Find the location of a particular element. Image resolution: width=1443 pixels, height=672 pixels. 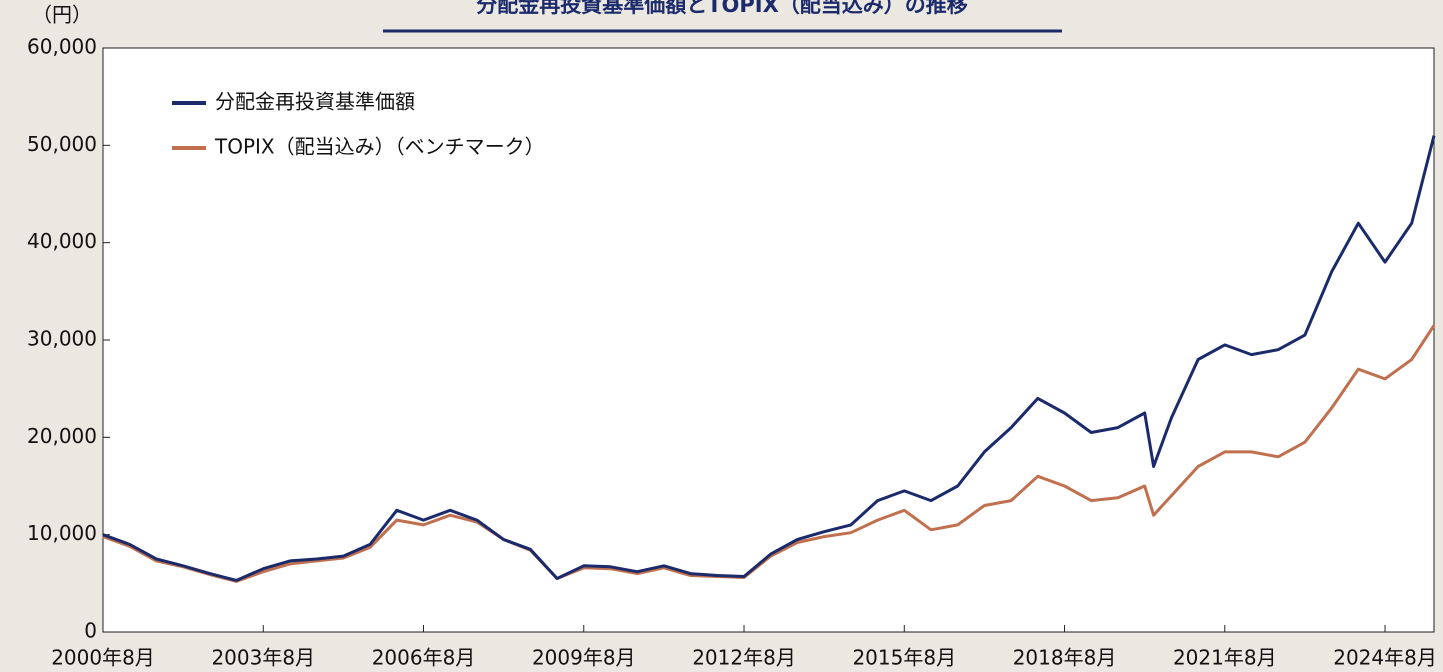

x-tick-label: 2018年8月 is located at coordinates (1065, 658).